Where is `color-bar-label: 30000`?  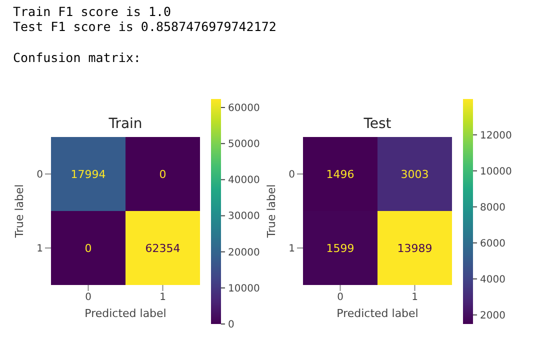
color-bar-label: 30000 is located at coordinates (244, 216).